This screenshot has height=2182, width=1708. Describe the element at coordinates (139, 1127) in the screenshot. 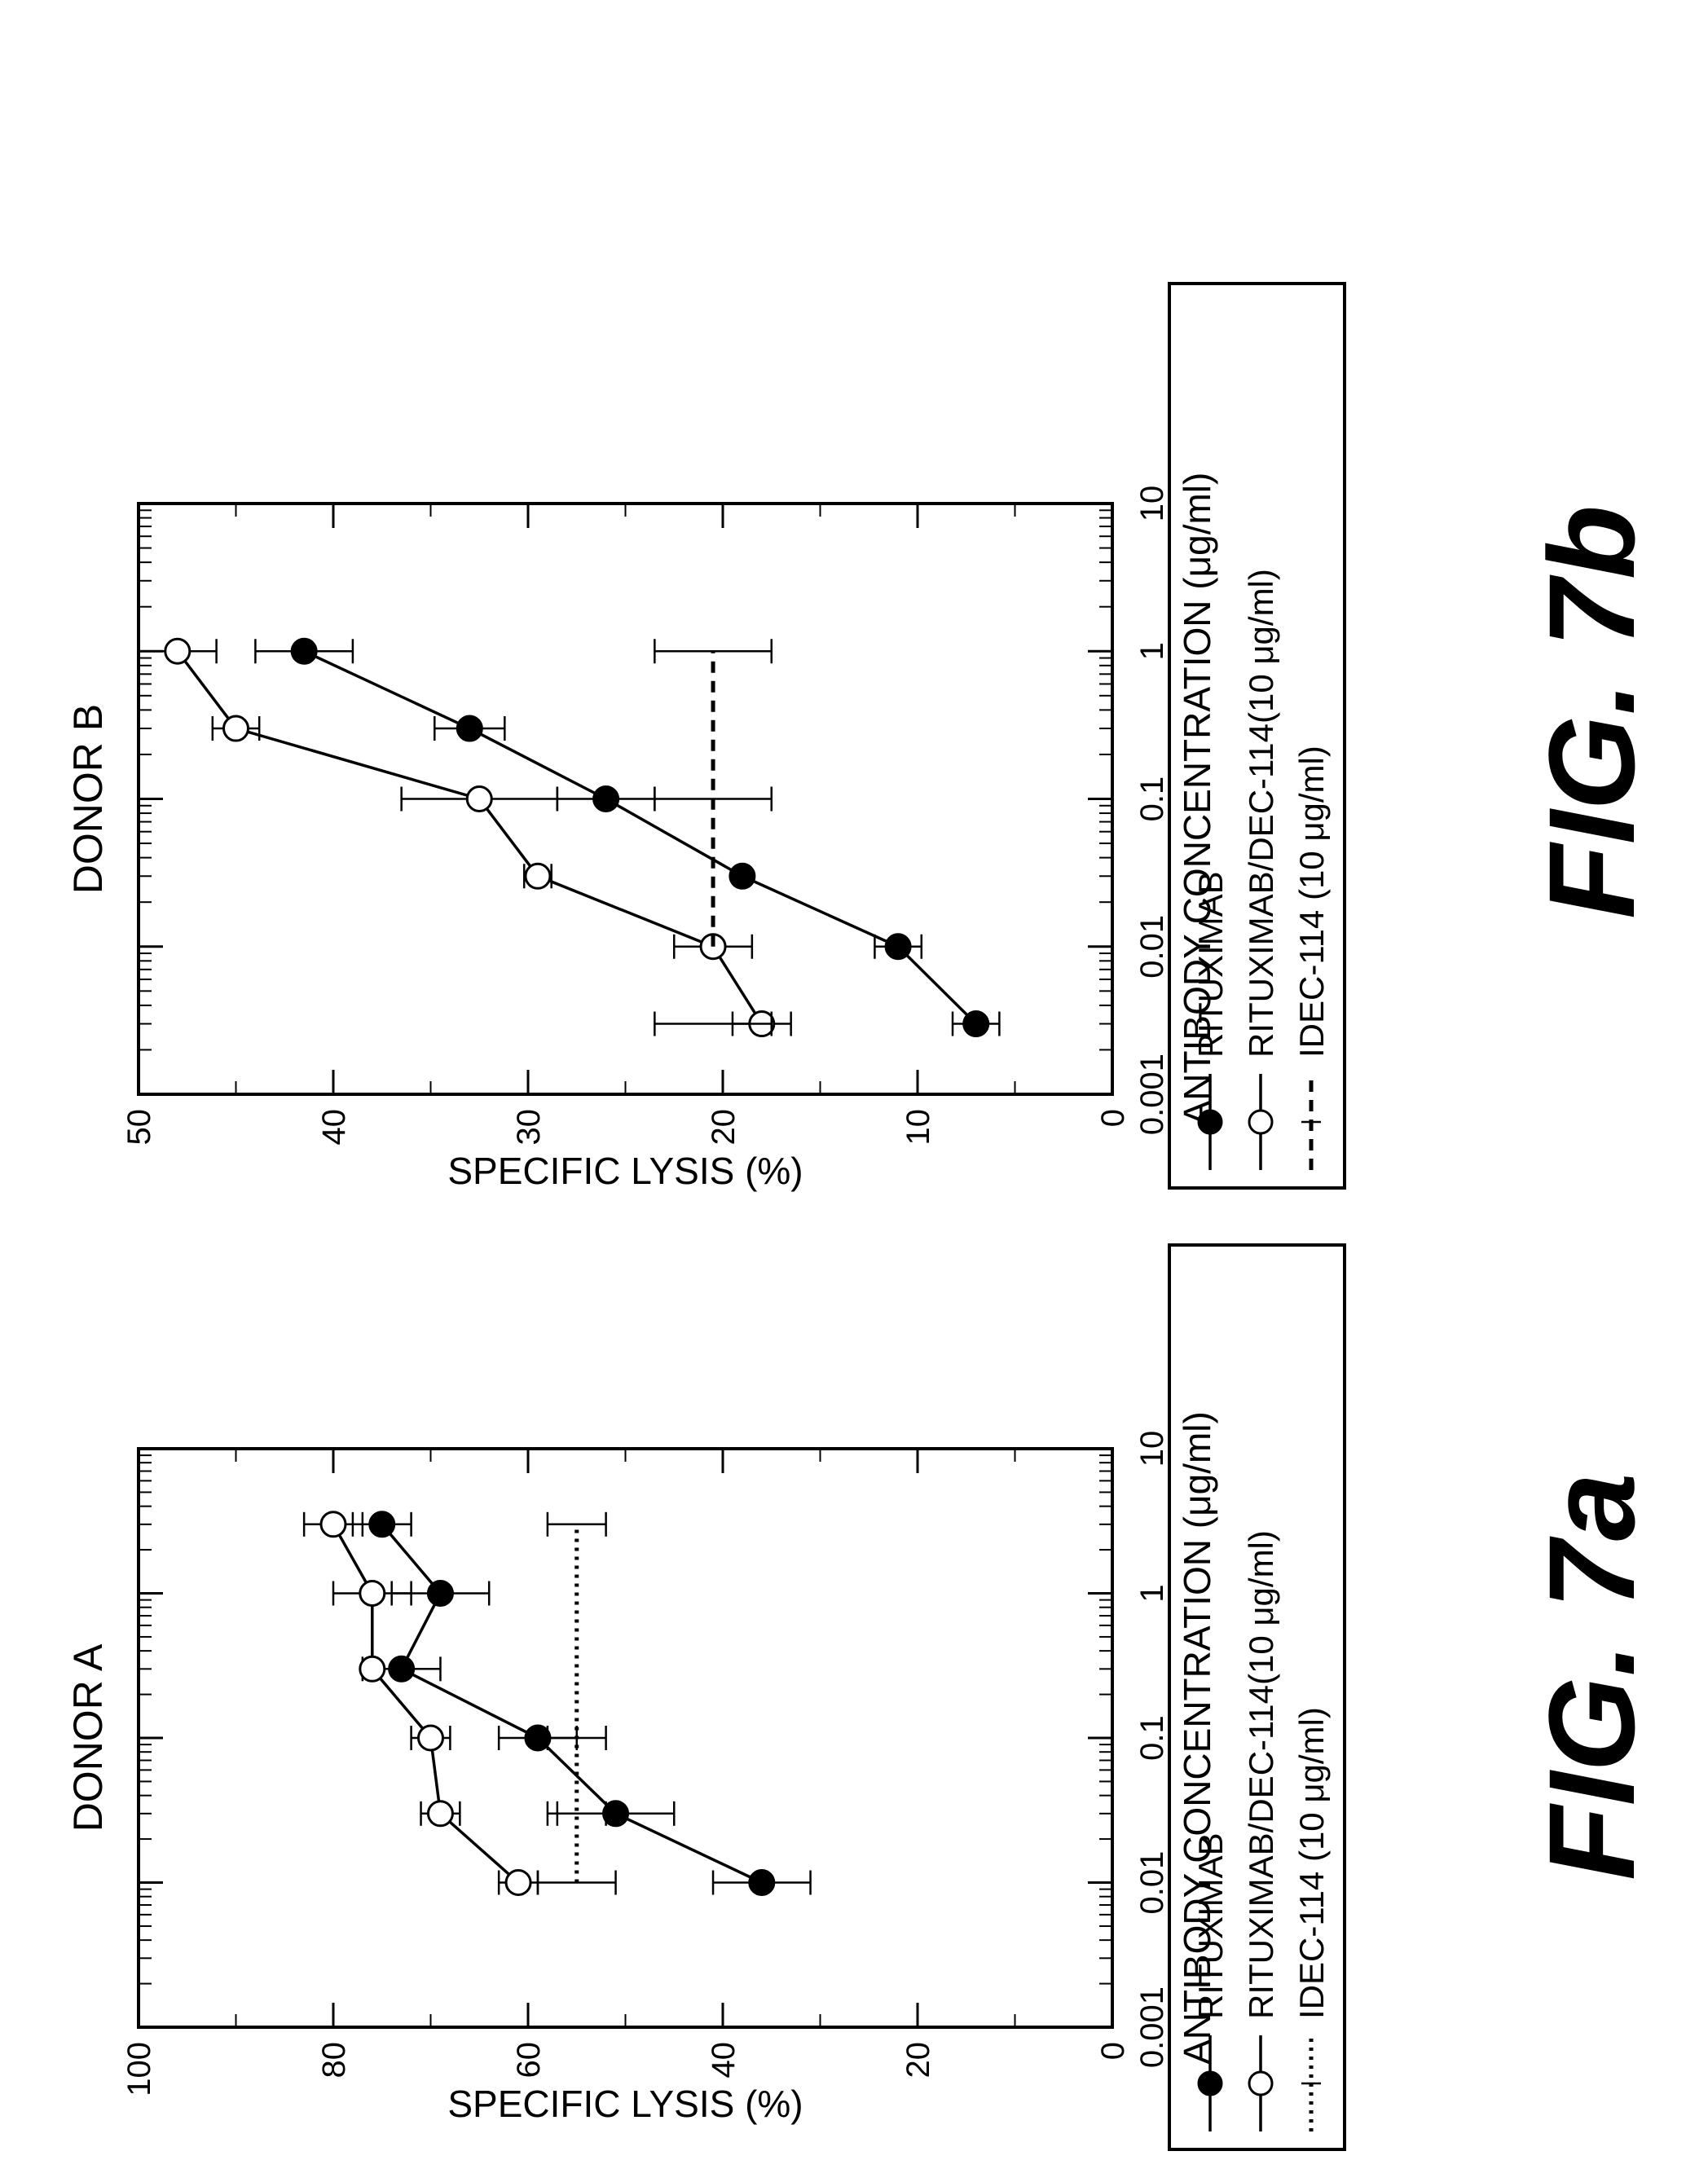

I see `y-tick-label: 50` at that location.